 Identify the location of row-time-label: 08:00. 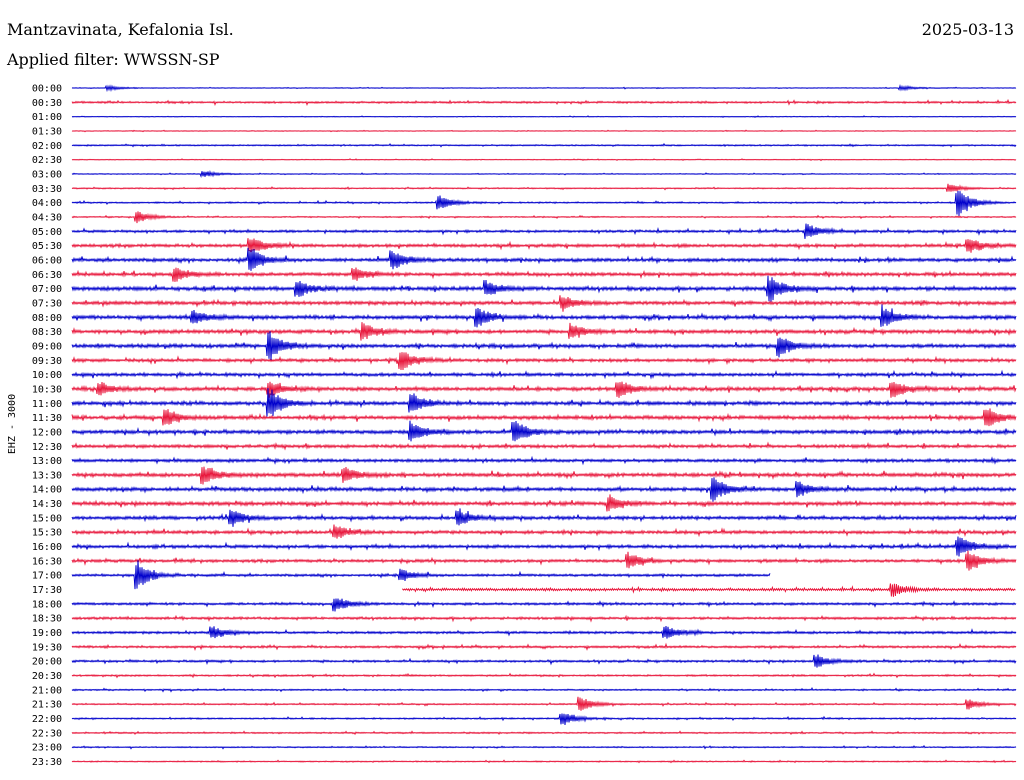
(47, 318).